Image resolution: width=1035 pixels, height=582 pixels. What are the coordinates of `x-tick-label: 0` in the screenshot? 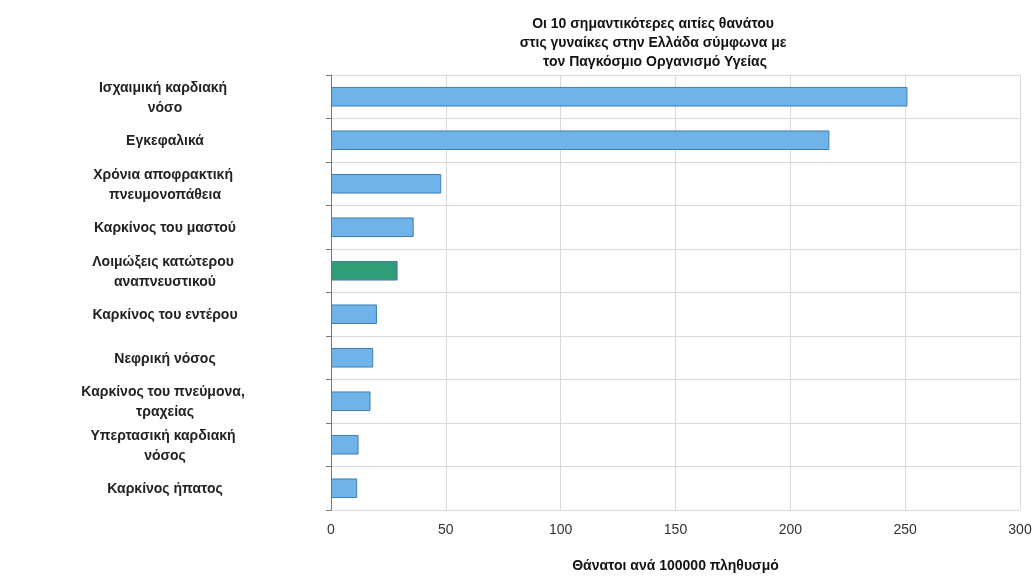 It's located at (331, 529).